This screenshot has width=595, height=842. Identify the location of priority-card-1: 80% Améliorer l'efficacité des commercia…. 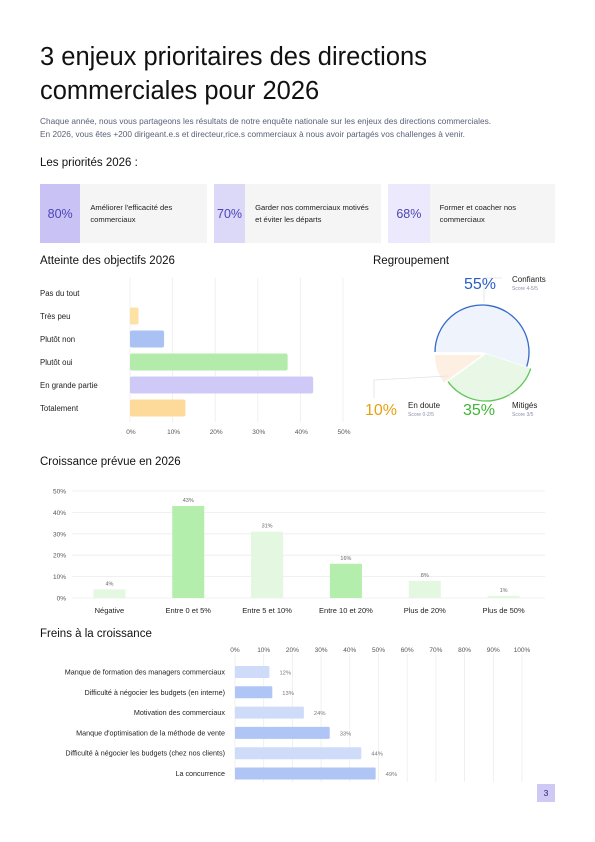
(123, 213).